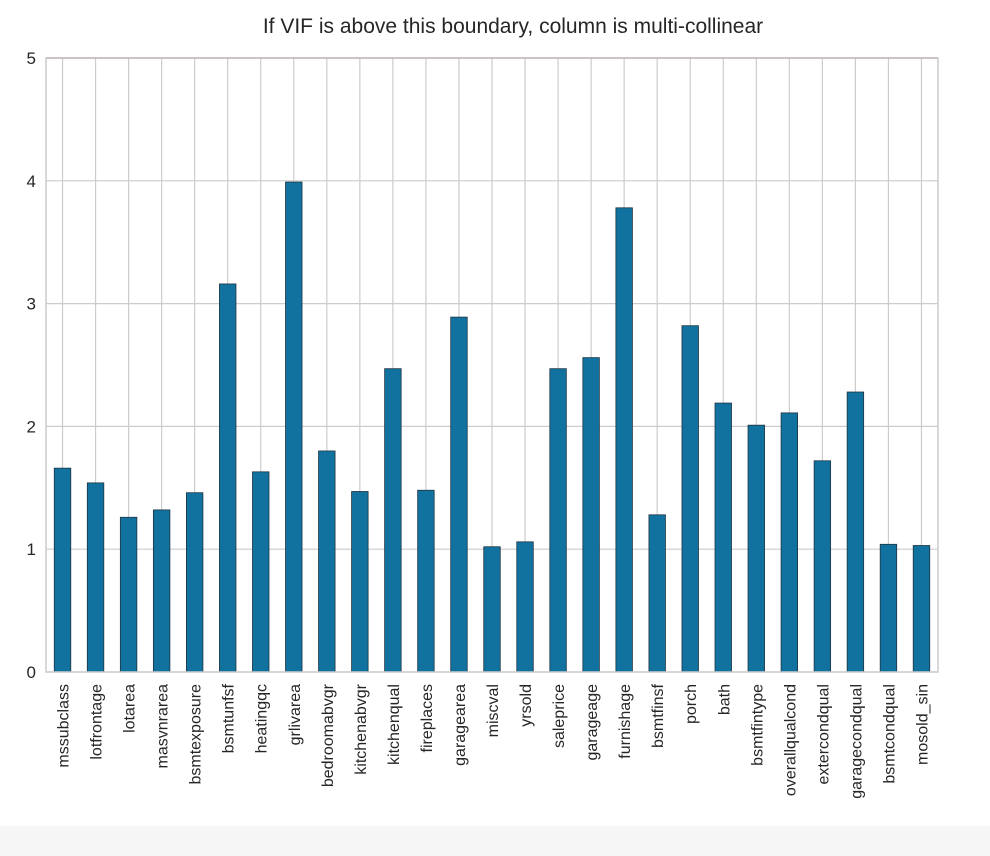  What do you see at coordinates (658, 715) in the screenshot?
I see `x-tick-label: bsmtfinsf` at bounding box center [658, 715].